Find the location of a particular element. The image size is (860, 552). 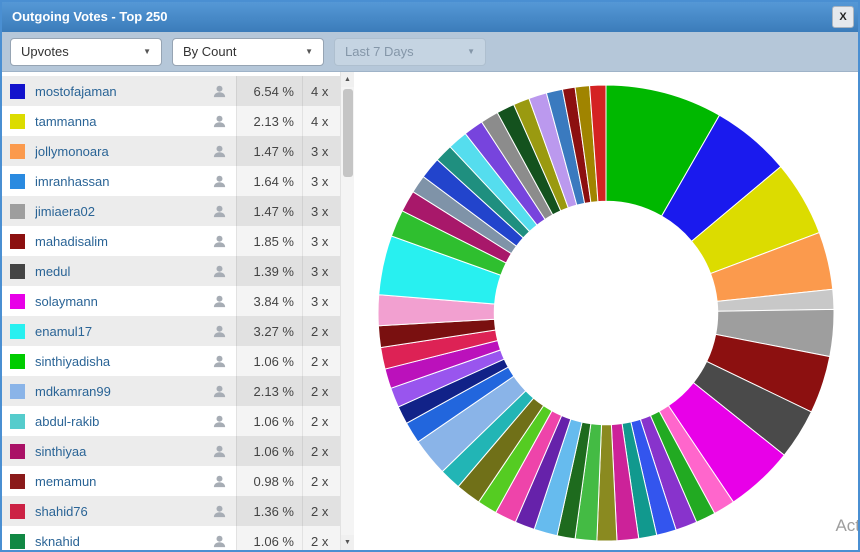

username-link: abdul-rakib is located at coordinates (67, 421).